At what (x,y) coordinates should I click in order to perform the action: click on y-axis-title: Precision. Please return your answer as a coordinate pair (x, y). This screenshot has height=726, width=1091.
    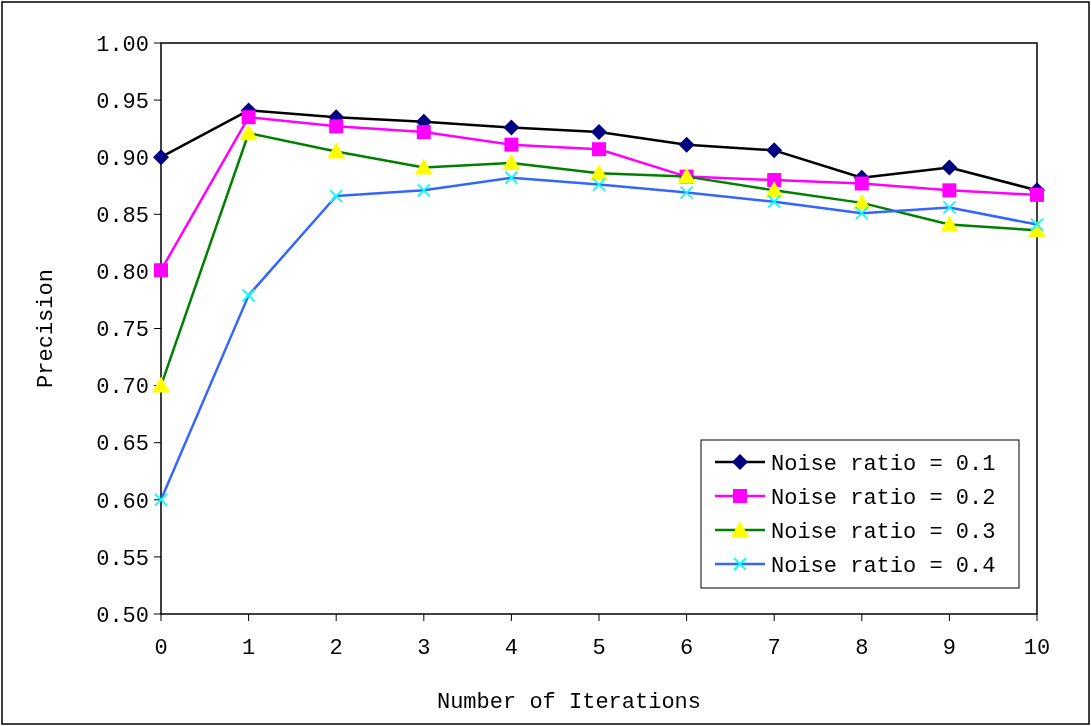
    Looking at the image, I should click on (46, 328).